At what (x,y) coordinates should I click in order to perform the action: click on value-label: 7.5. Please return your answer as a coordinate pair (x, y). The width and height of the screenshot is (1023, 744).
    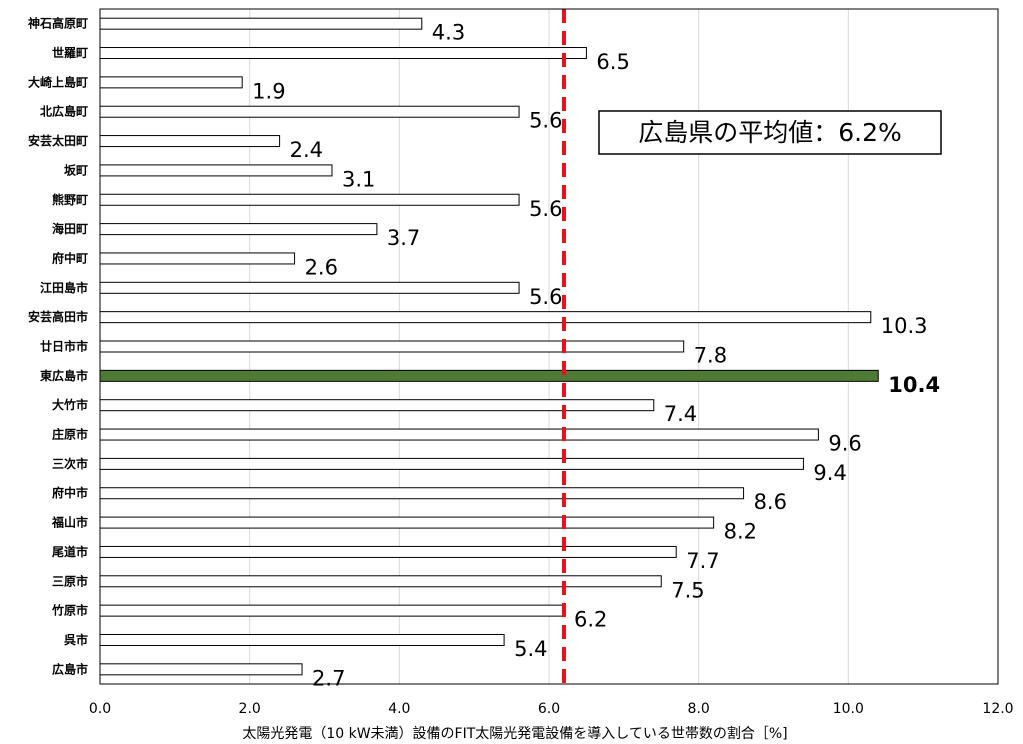
    Looking at the image, I should click on (687, 590).